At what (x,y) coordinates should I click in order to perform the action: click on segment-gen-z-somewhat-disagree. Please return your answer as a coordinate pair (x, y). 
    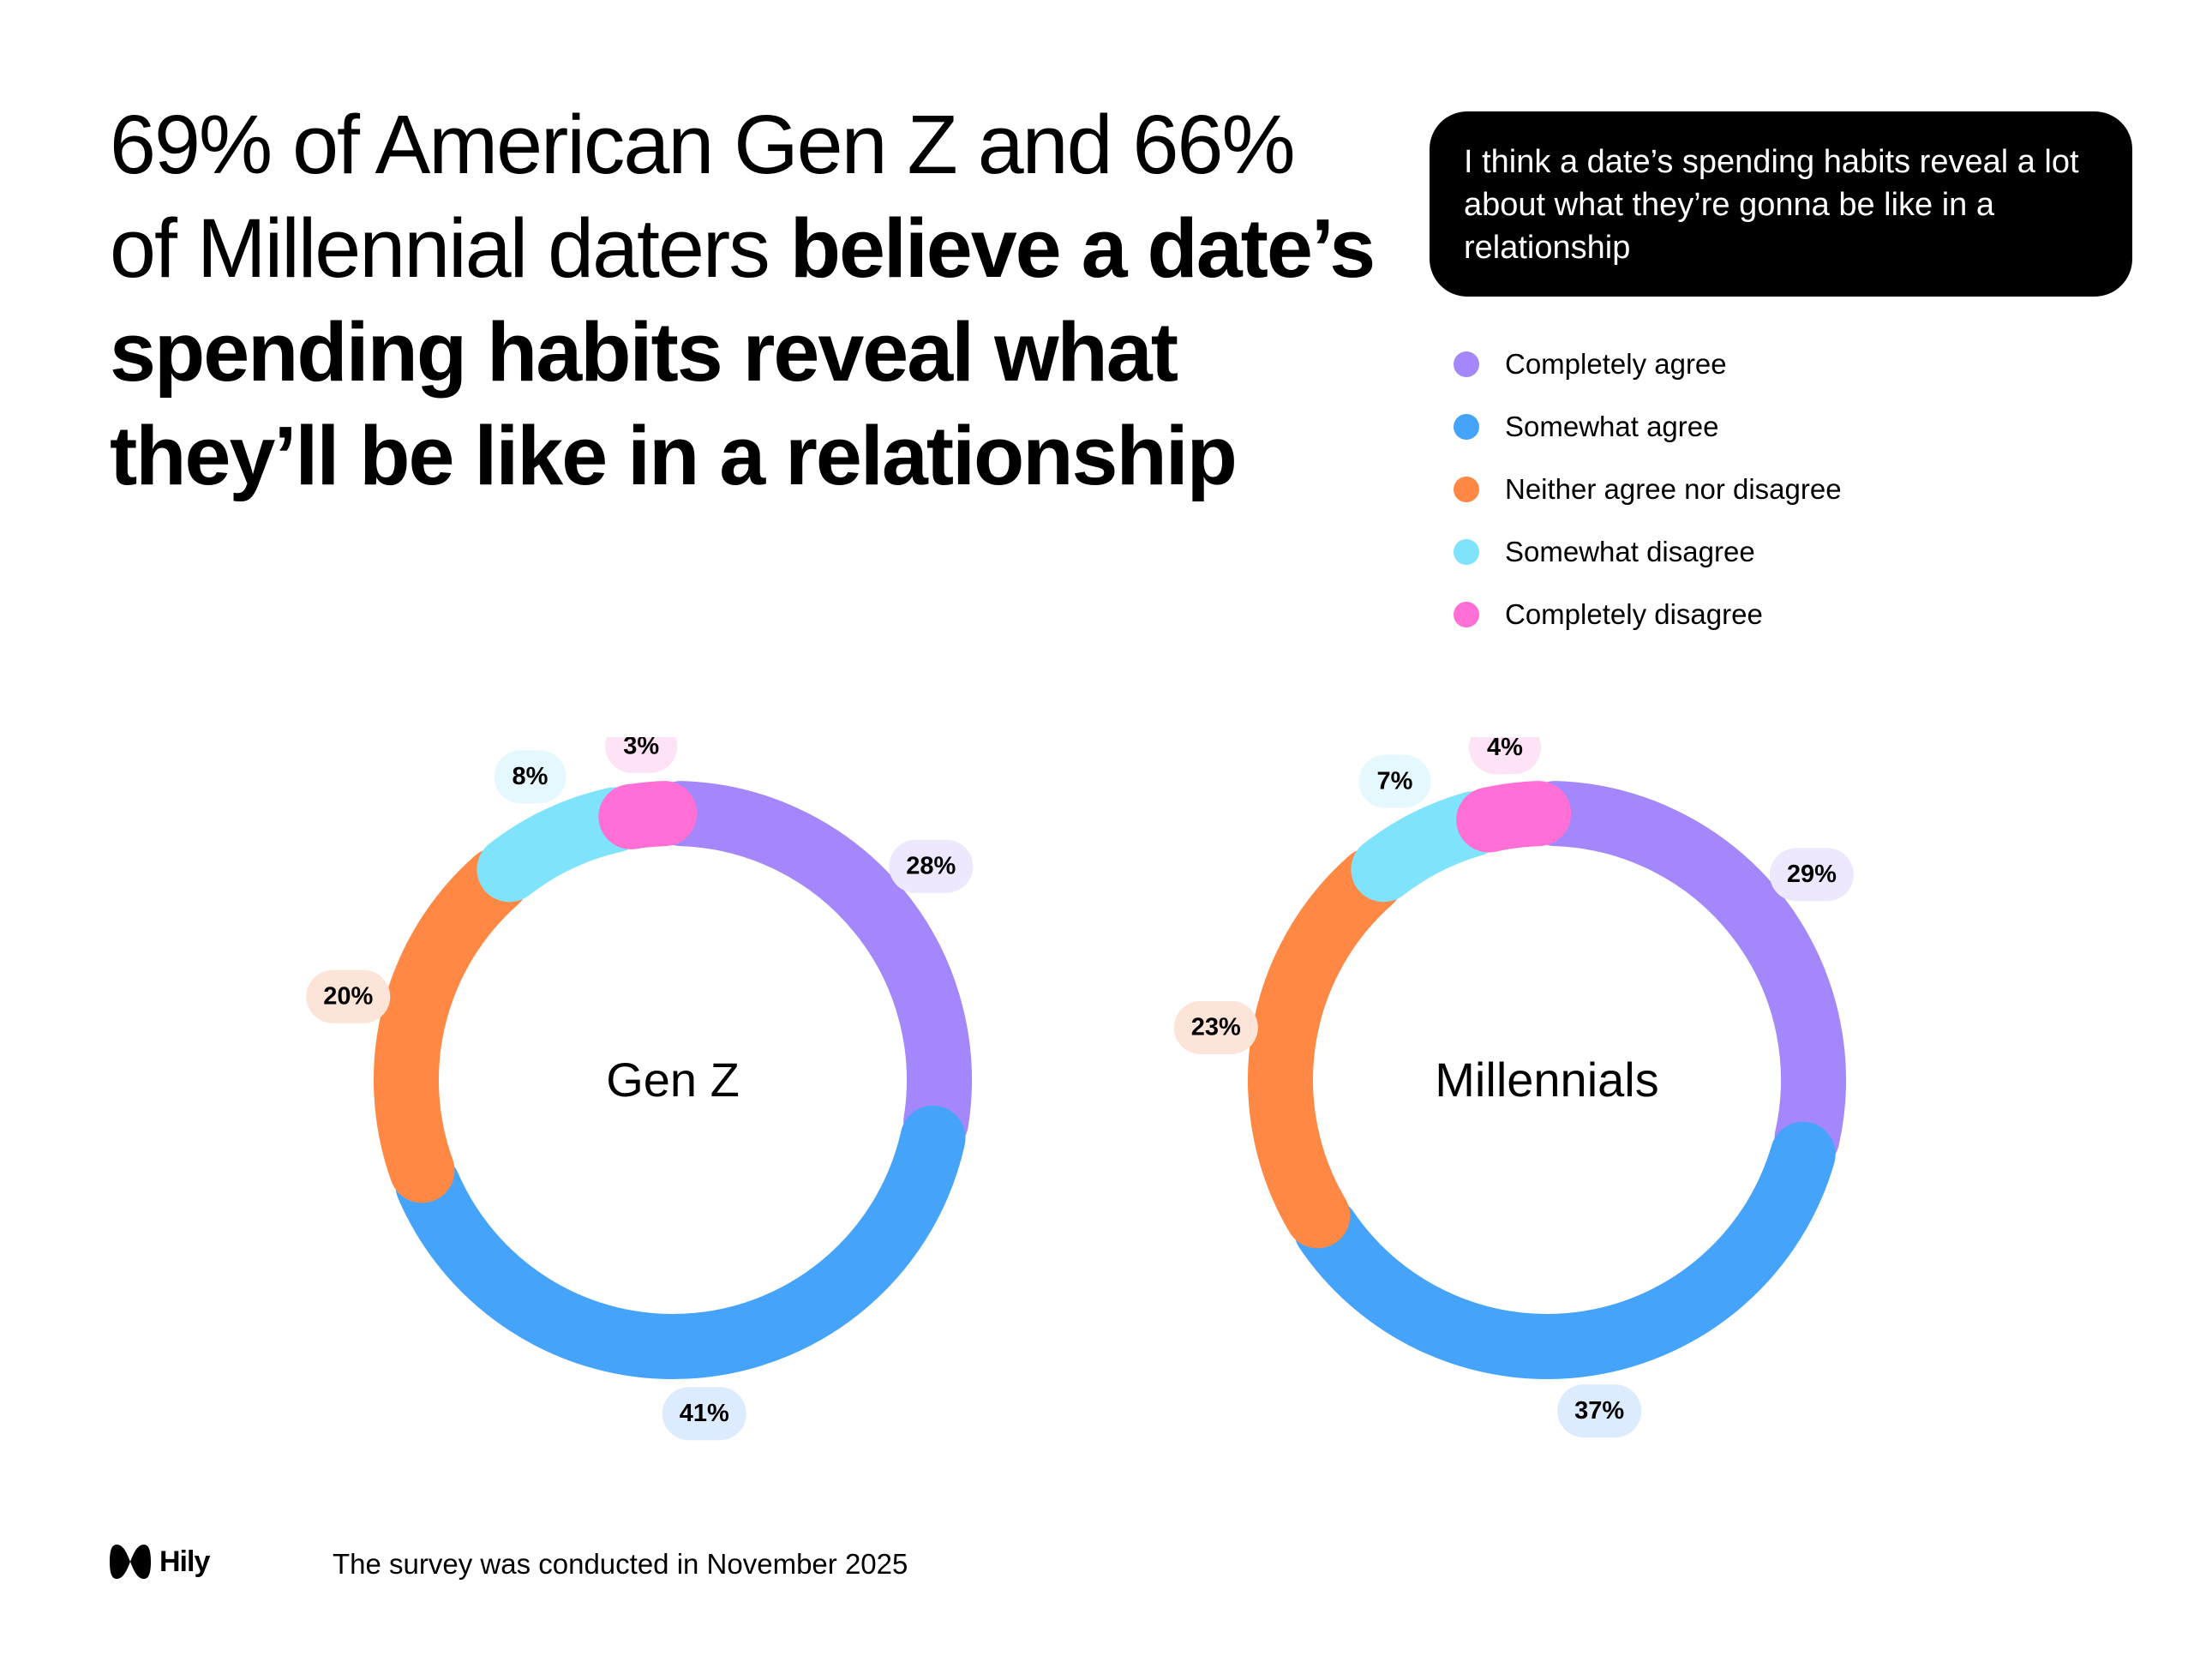
    Looking at the image, I should click on (562, 845).